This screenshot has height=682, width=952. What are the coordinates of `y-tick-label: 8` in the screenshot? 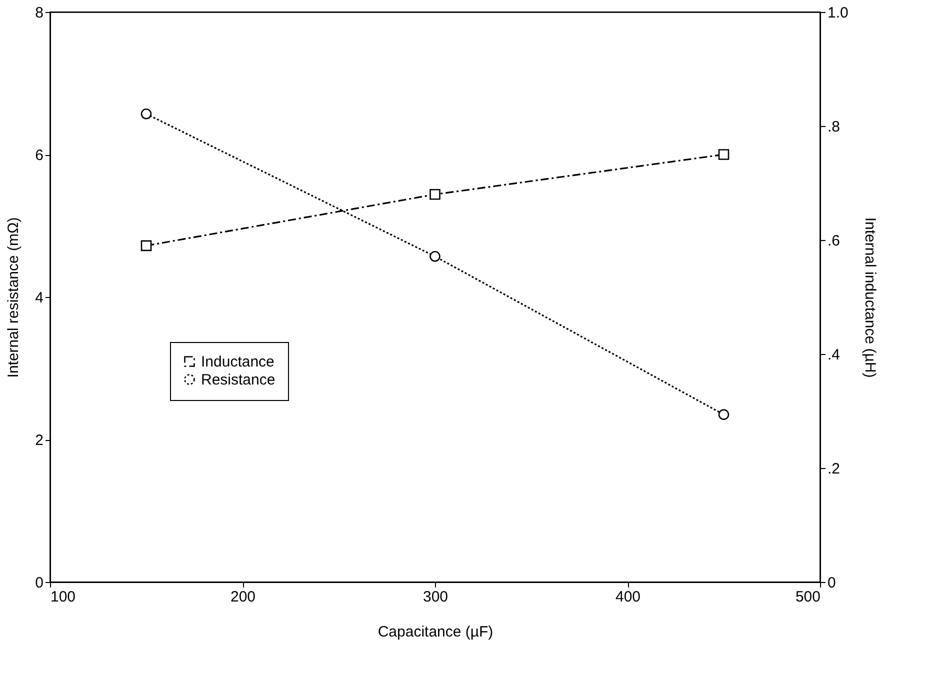 It's located at (39, 13).